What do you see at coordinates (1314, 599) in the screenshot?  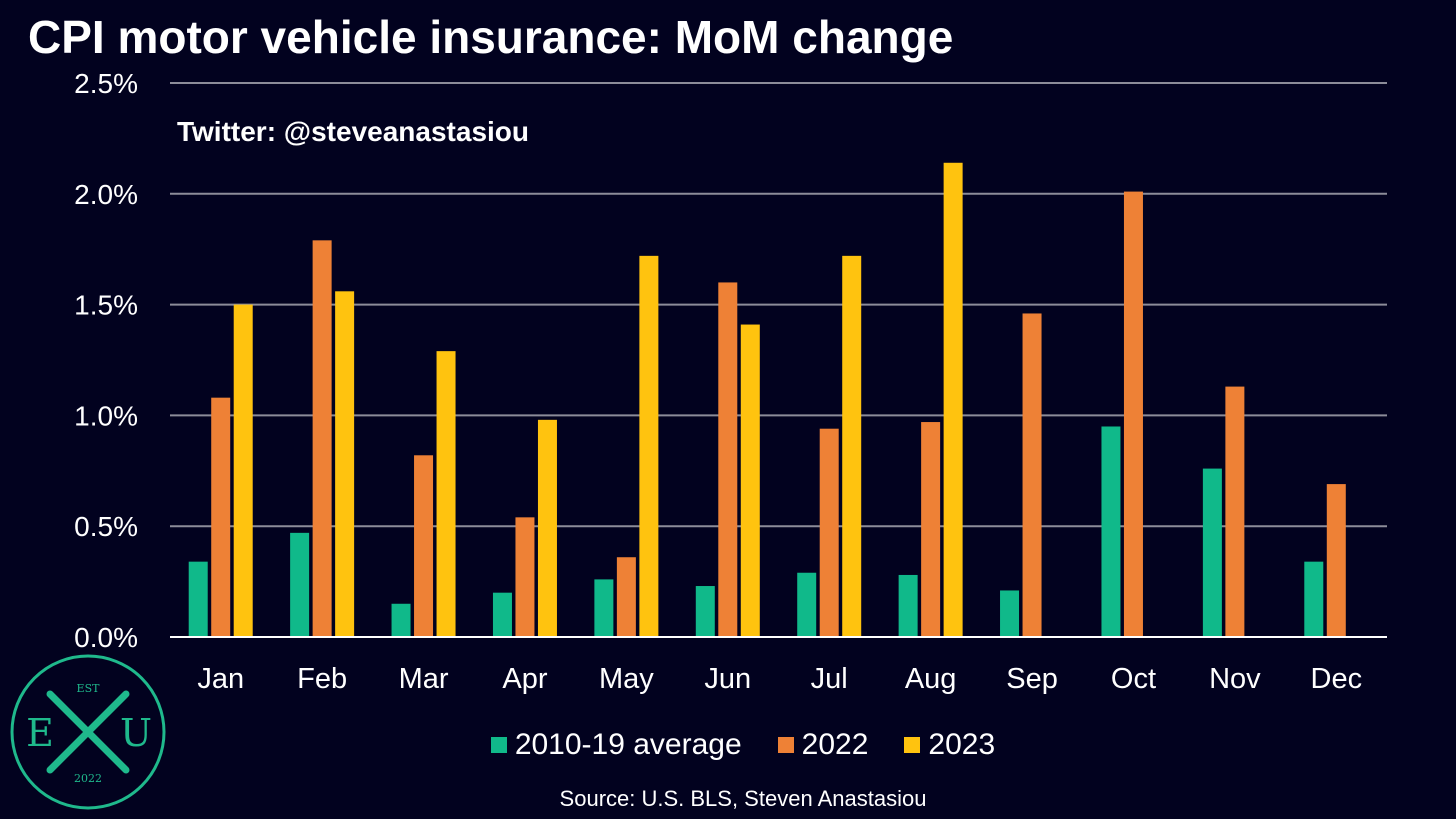 I see `bar-dec-2010-19-average` at bounding box center [1314, 599].